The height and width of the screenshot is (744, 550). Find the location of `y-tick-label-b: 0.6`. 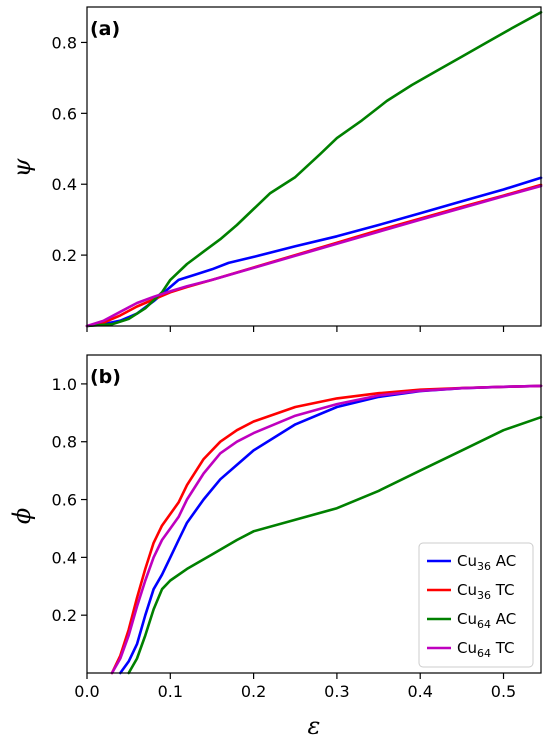

y-tick-label-b: 0.6 is located at coordinates (64, 500).